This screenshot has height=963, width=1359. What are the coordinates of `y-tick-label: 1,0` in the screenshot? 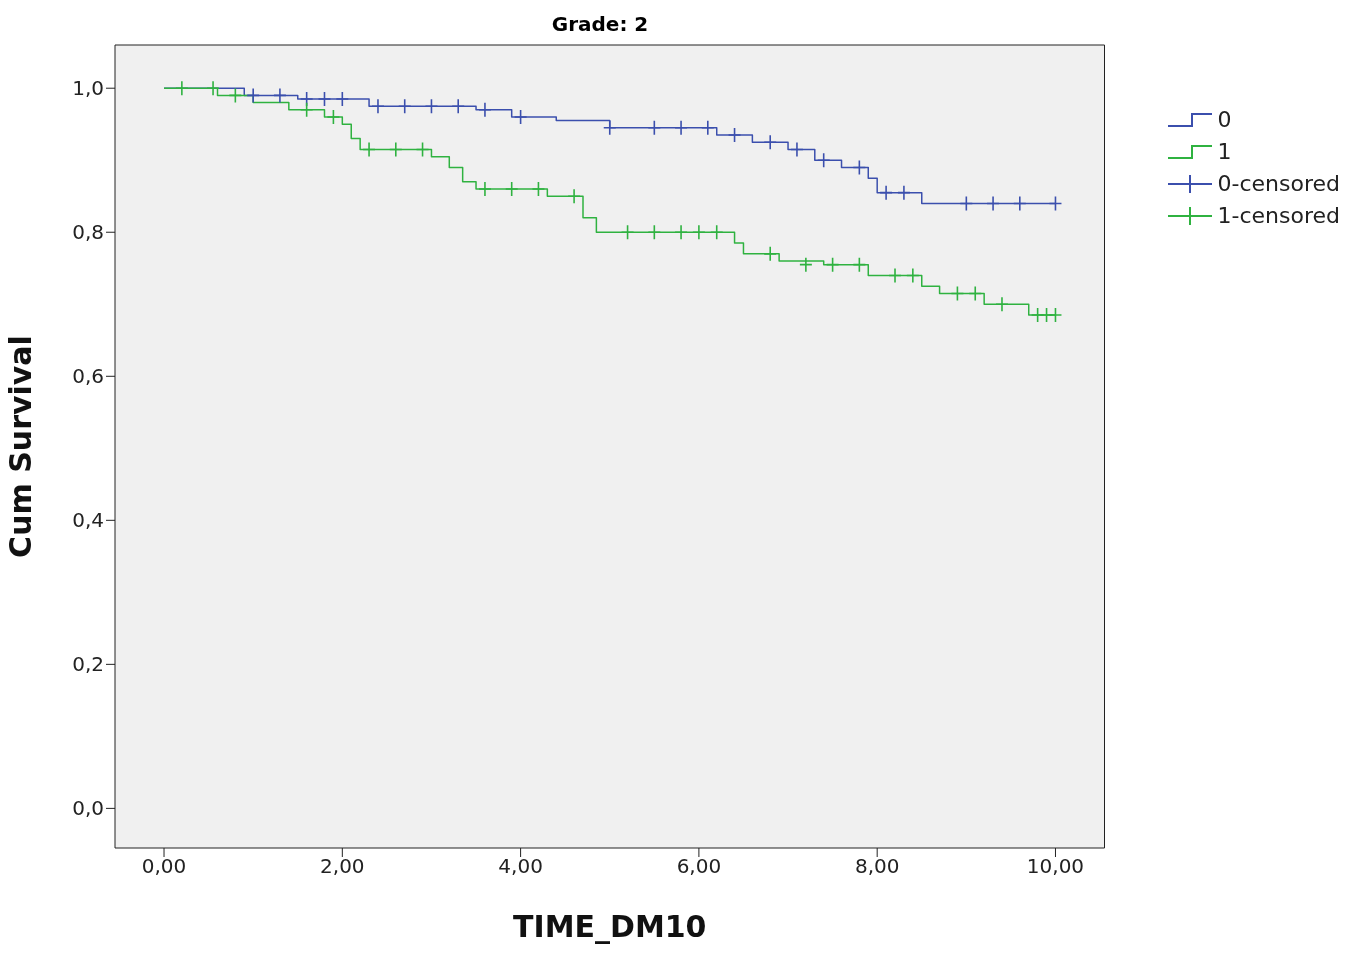 It's located at (88, 88).